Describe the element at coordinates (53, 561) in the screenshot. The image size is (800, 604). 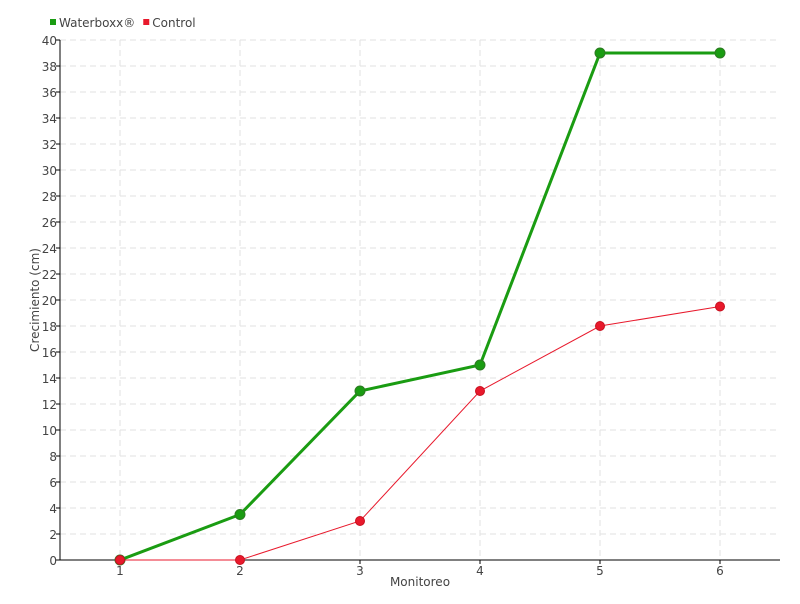
I see `y-tick-label: 0` at that location.